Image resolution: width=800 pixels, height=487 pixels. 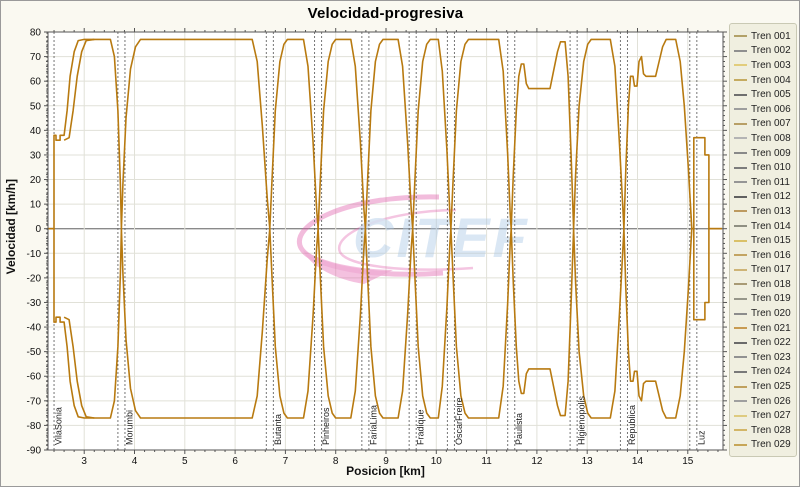 What do you see at coordinates (36, 106) in the screenshot?
I see `svg-text: 50` at bounding box center [36, 106].